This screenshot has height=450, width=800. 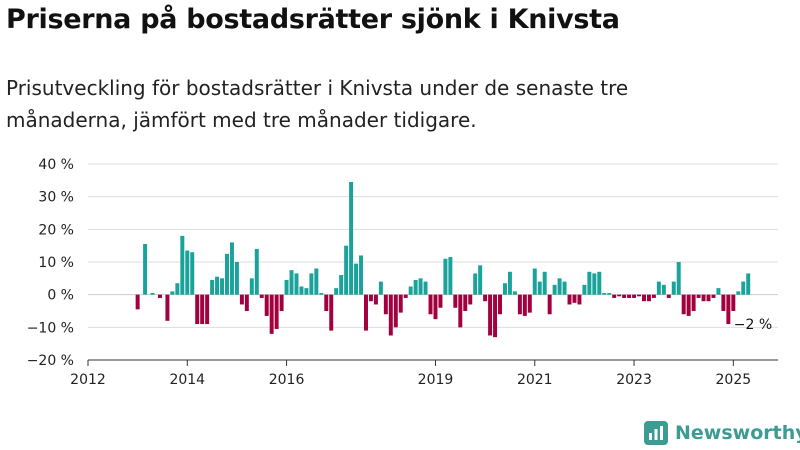 I want to click on y-tick-label: 30 %, so click(x=56, y=198).